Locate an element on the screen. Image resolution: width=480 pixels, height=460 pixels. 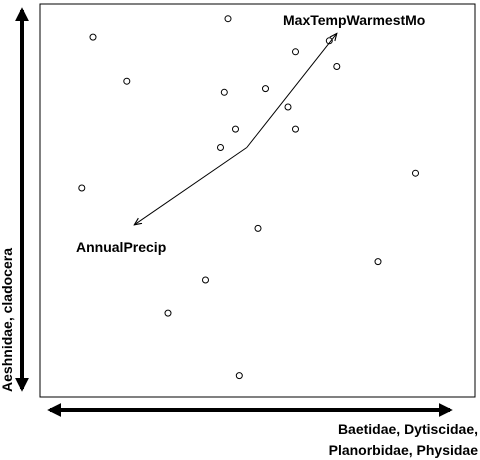
vector-maxtemp-warmest-mo is located at coordinates (291, 90).